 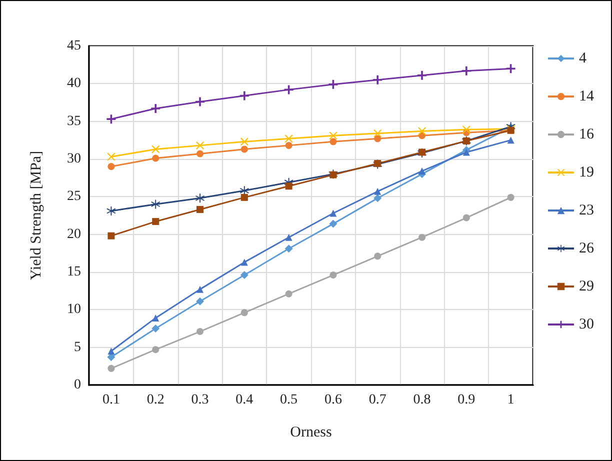 What do you see at coordinates (586, 248) in the screenshot?
I see `legend-label: 26` at bounding box center [586, 248].